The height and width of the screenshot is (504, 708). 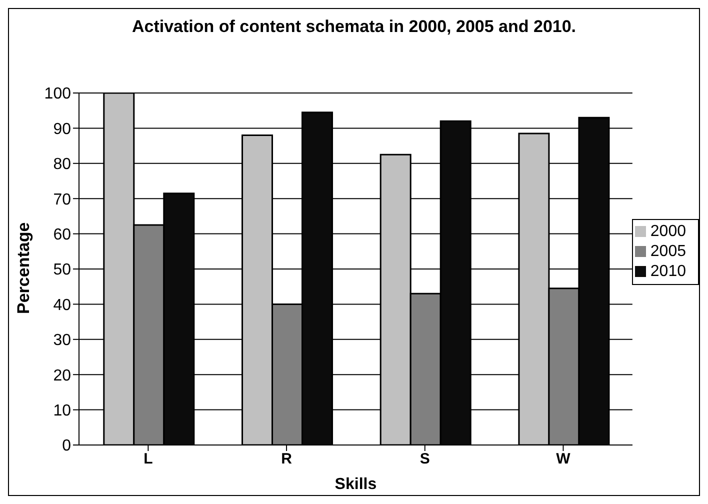 What do you see at coordinates (286, 459) in the screenshot?
I see `x-tick-label: R` at bounding box center [286, 459].